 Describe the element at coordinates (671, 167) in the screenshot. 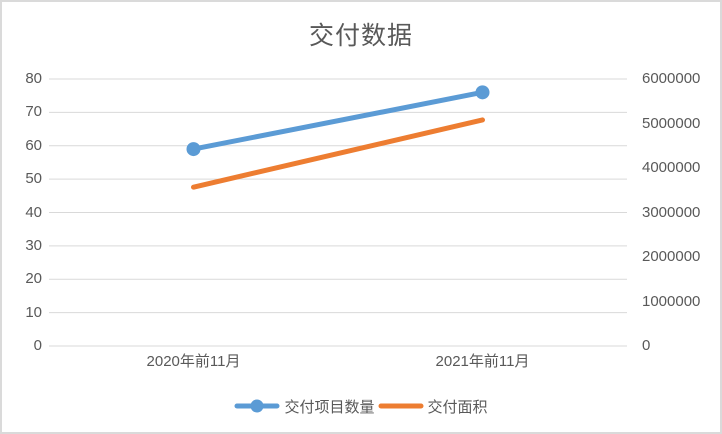

I see `y-axis-tick-label-right: 4000000` at that location.